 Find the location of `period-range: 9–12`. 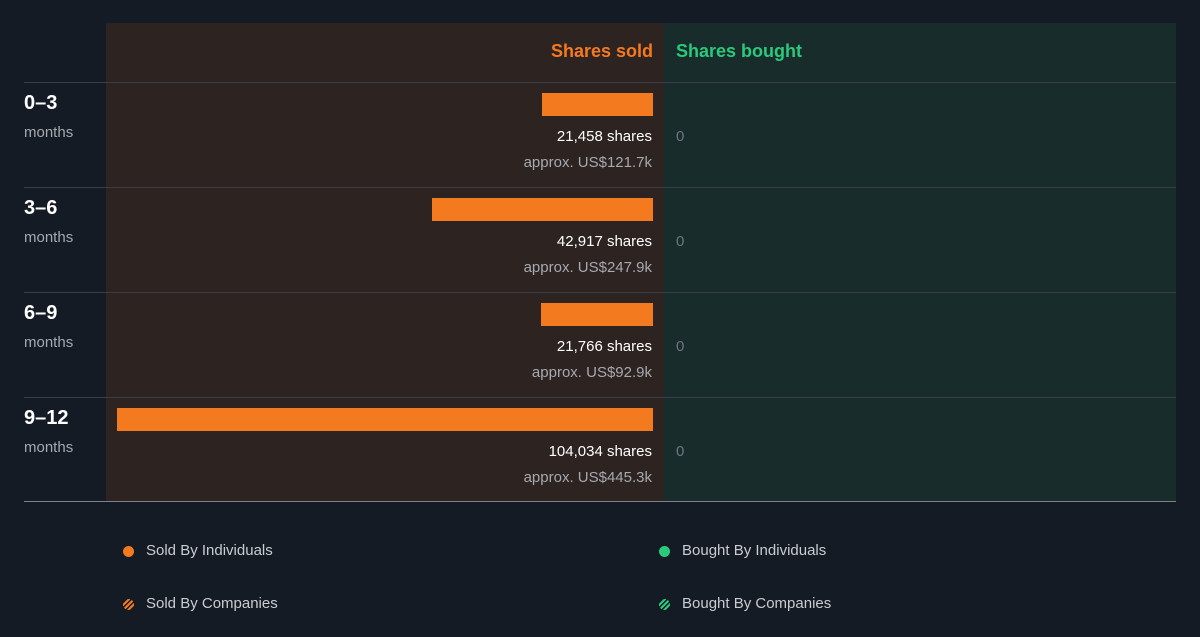

period-range: 9–12 is located at coordinates (46, 418).